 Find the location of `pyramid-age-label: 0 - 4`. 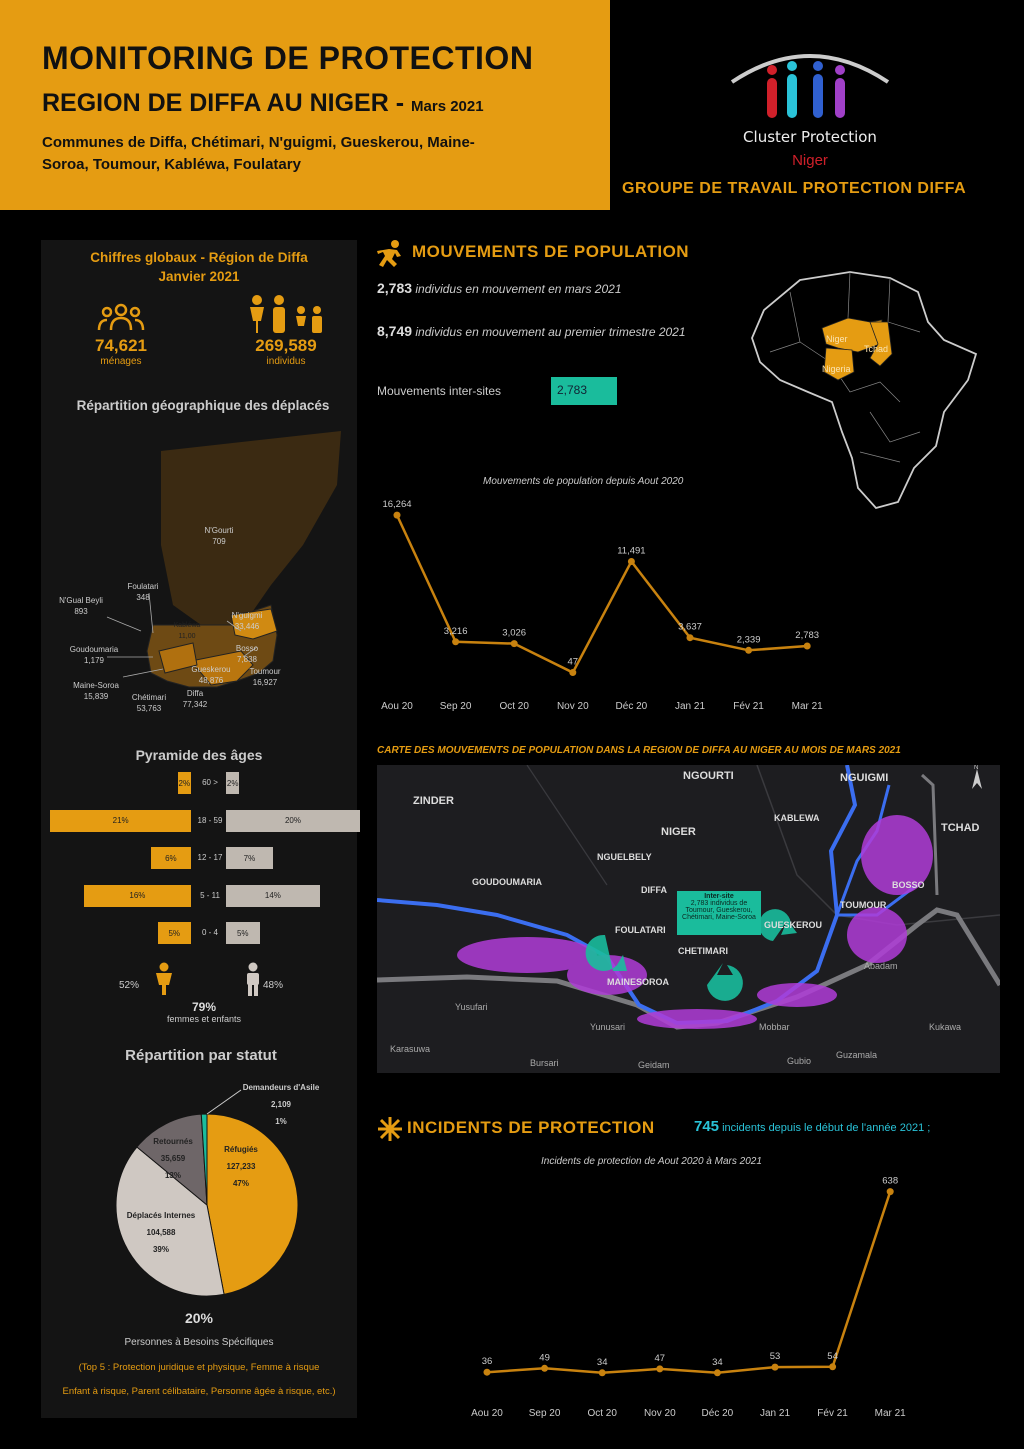

pyramid-age-label: 0 - 4 is located at coordinates (209, 932).